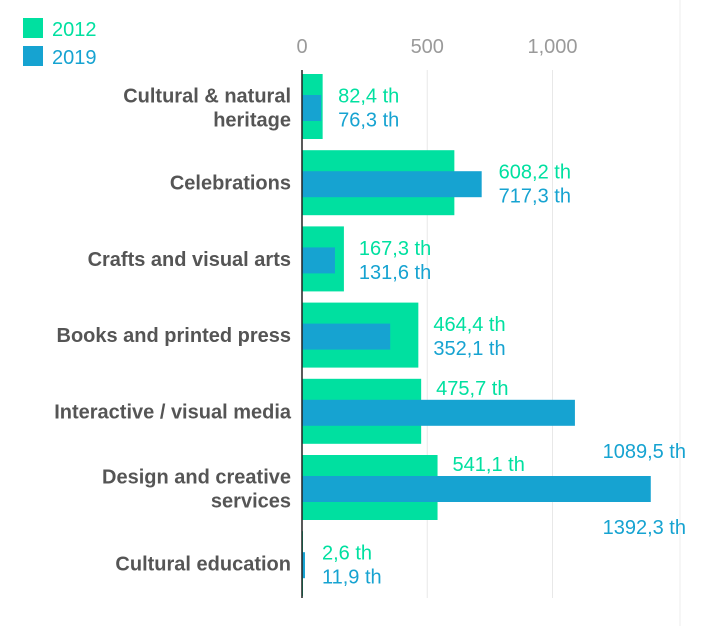 The height and width of the screenshot is (626, 712). Describe the element at coordinates (535, 173) in the screenshot. I see `data-label-2012: 608,2 th` at that location.